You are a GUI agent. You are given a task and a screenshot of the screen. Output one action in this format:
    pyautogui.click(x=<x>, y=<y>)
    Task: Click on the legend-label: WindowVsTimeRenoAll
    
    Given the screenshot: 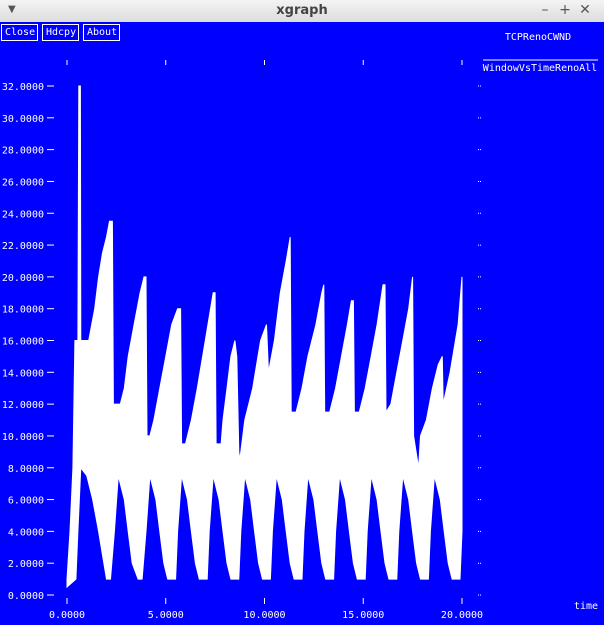 What is the action you would take?
    pyautogui.click(x=540, y=68)
    